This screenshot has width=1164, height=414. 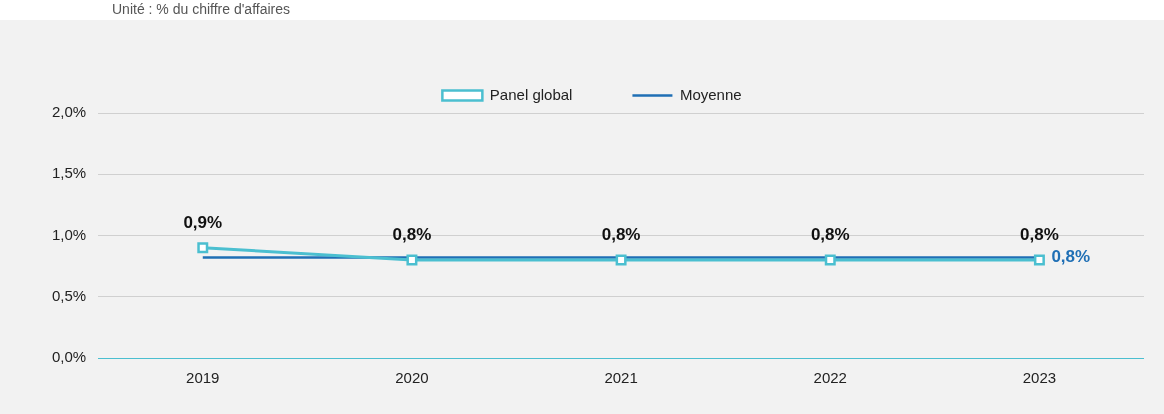 I want to click on y-tick-label: 0,0%, so click(x=69, y=357).